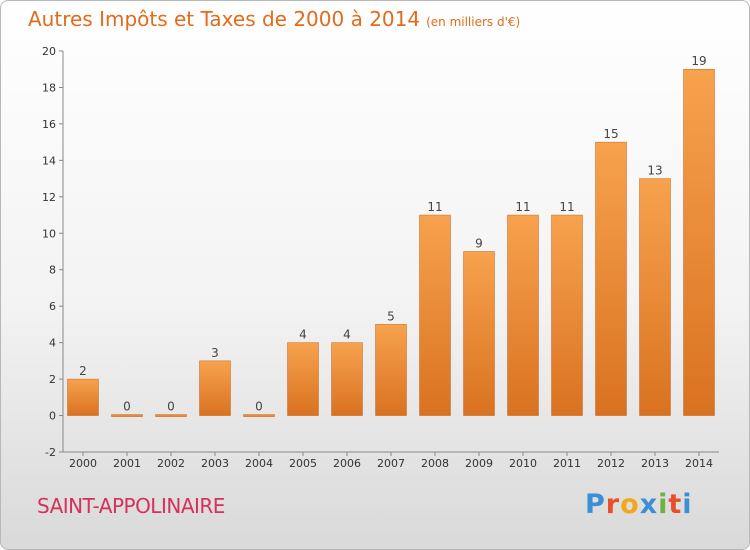 The image size is (750, 550). What do you see at coordinates (224, 19) in the screenshot?
I see `chart-title-text: Autres Impôts et Taxes de 2000 à 2014` at bounding box center [224, 19].